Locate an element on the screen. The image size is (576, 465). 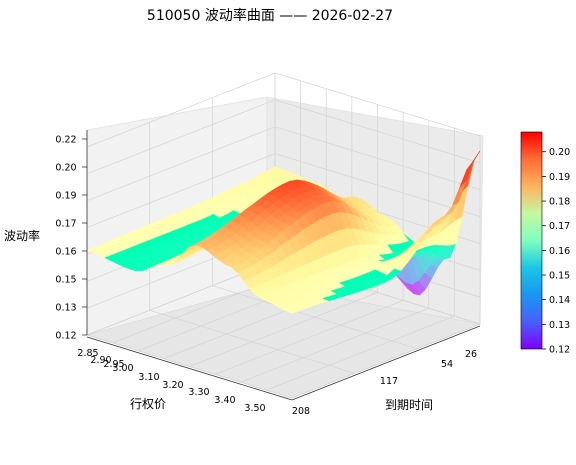
x-tick-label: 3.00 is located at coordinates (122, 368).